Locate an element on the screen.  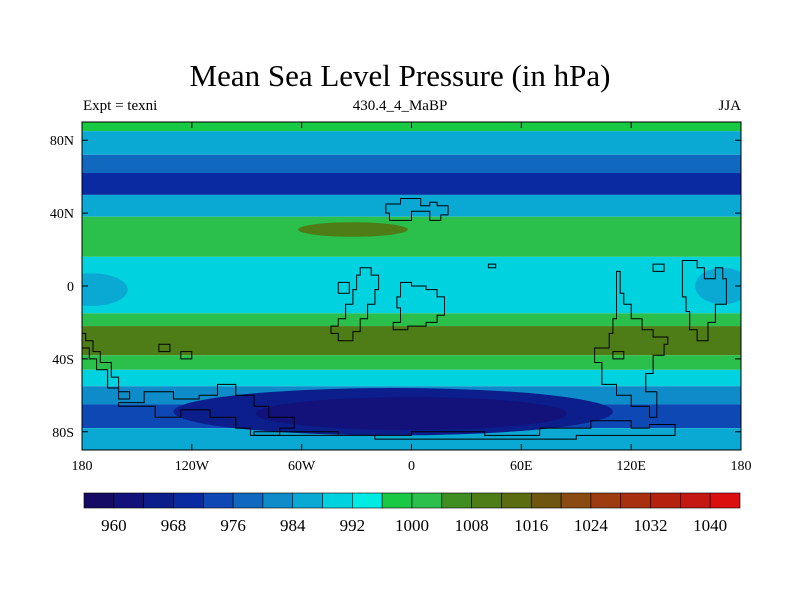
antarctic-low-inner is located at coordinates (411, 413).